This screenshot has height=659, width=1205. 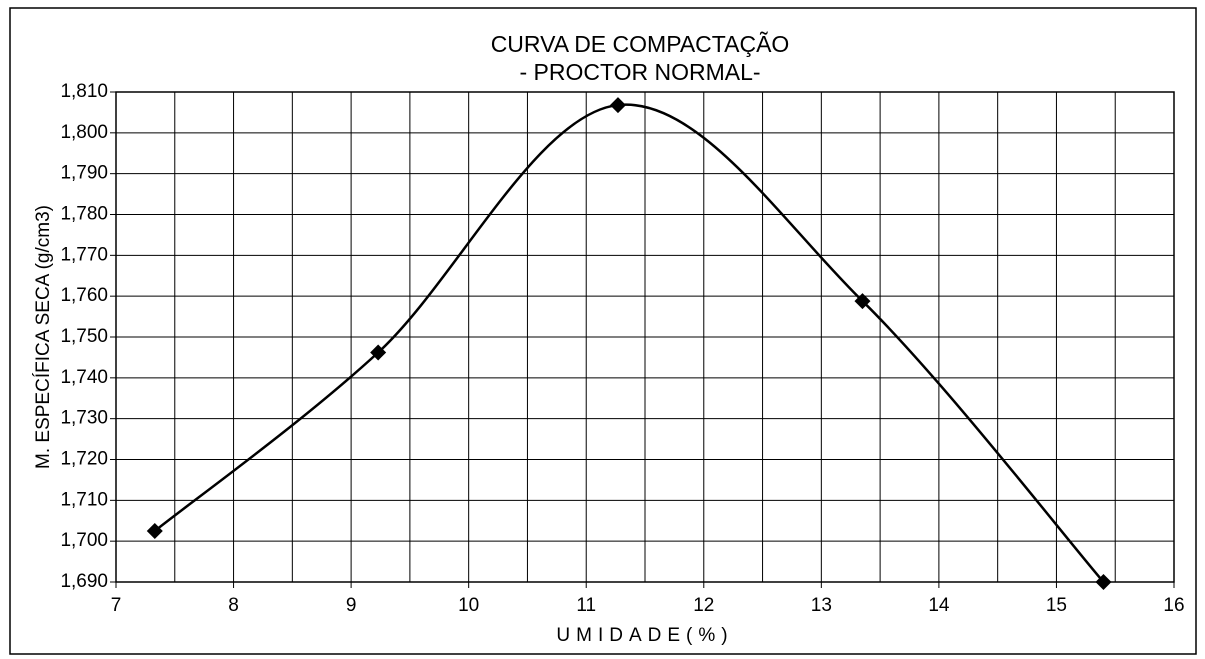 I want to click on y-tick-label: 1,760, so click(x=84, y=295).